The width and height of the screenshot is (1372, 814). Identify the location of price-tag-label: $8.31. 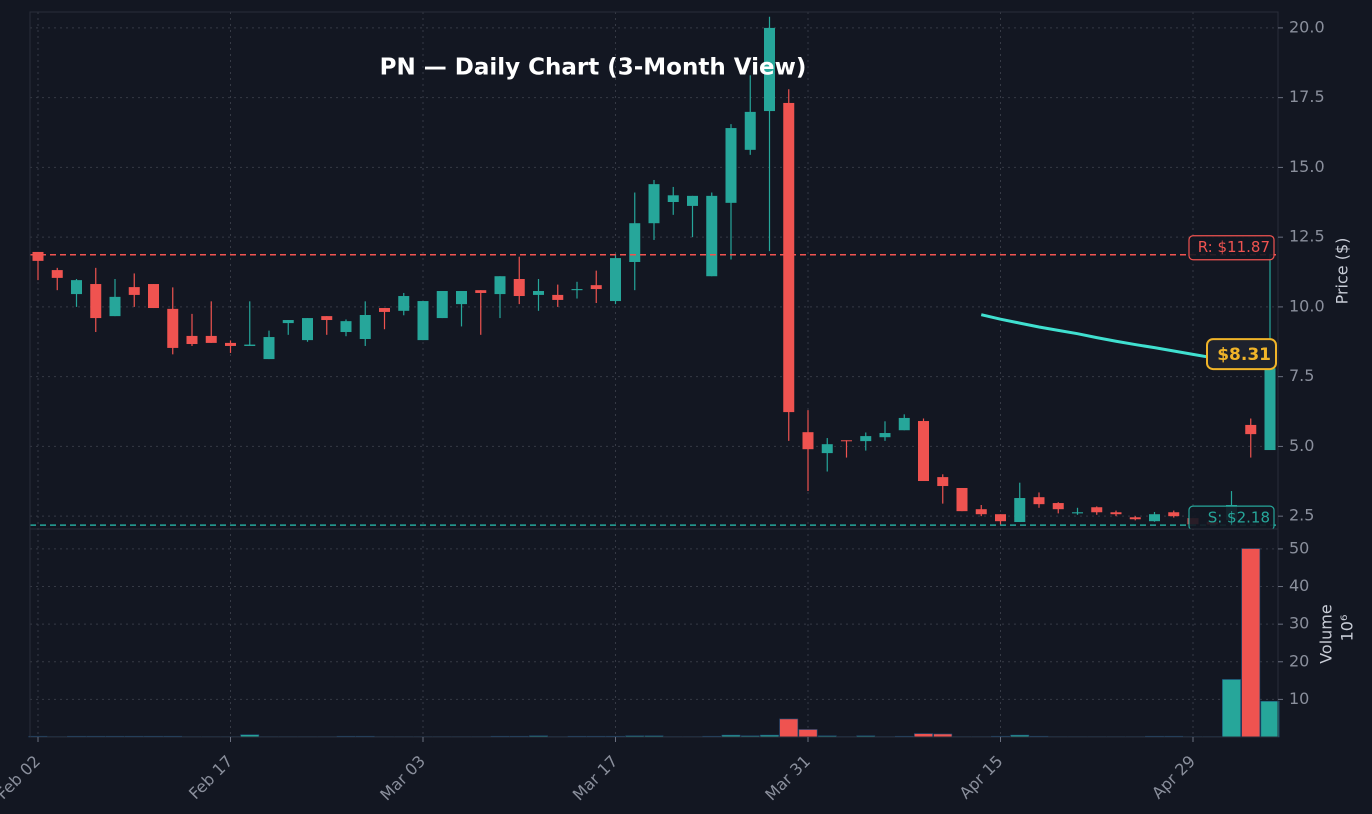
(1244, 355).